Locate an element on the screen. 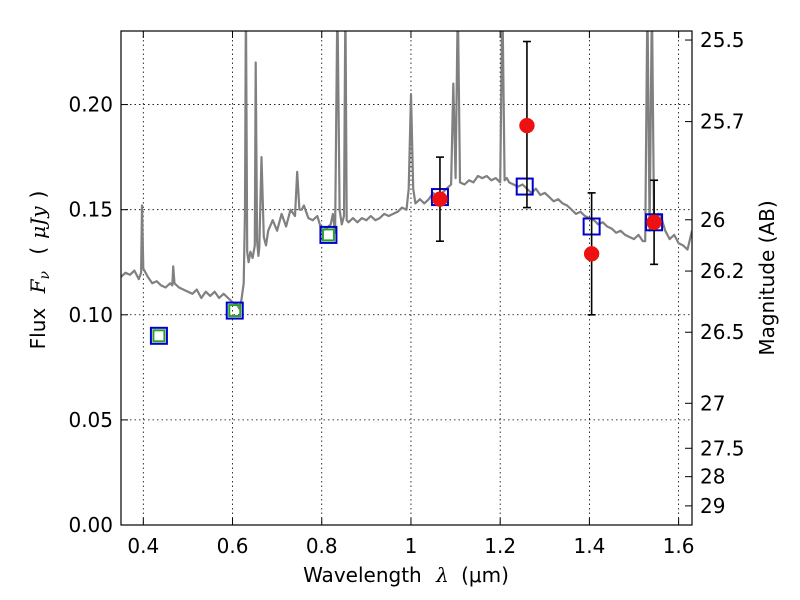 Image resolution: width=800 pixels, height=600 pixels. svg-text: Flux Fν (μJy) is located at coordinates (40, 270).